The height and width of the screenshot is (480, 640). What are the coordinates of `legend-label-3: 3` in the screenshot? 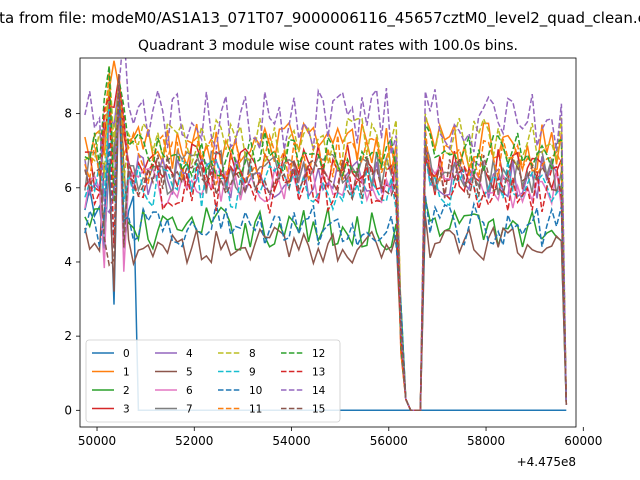 It's located at (126, 410).